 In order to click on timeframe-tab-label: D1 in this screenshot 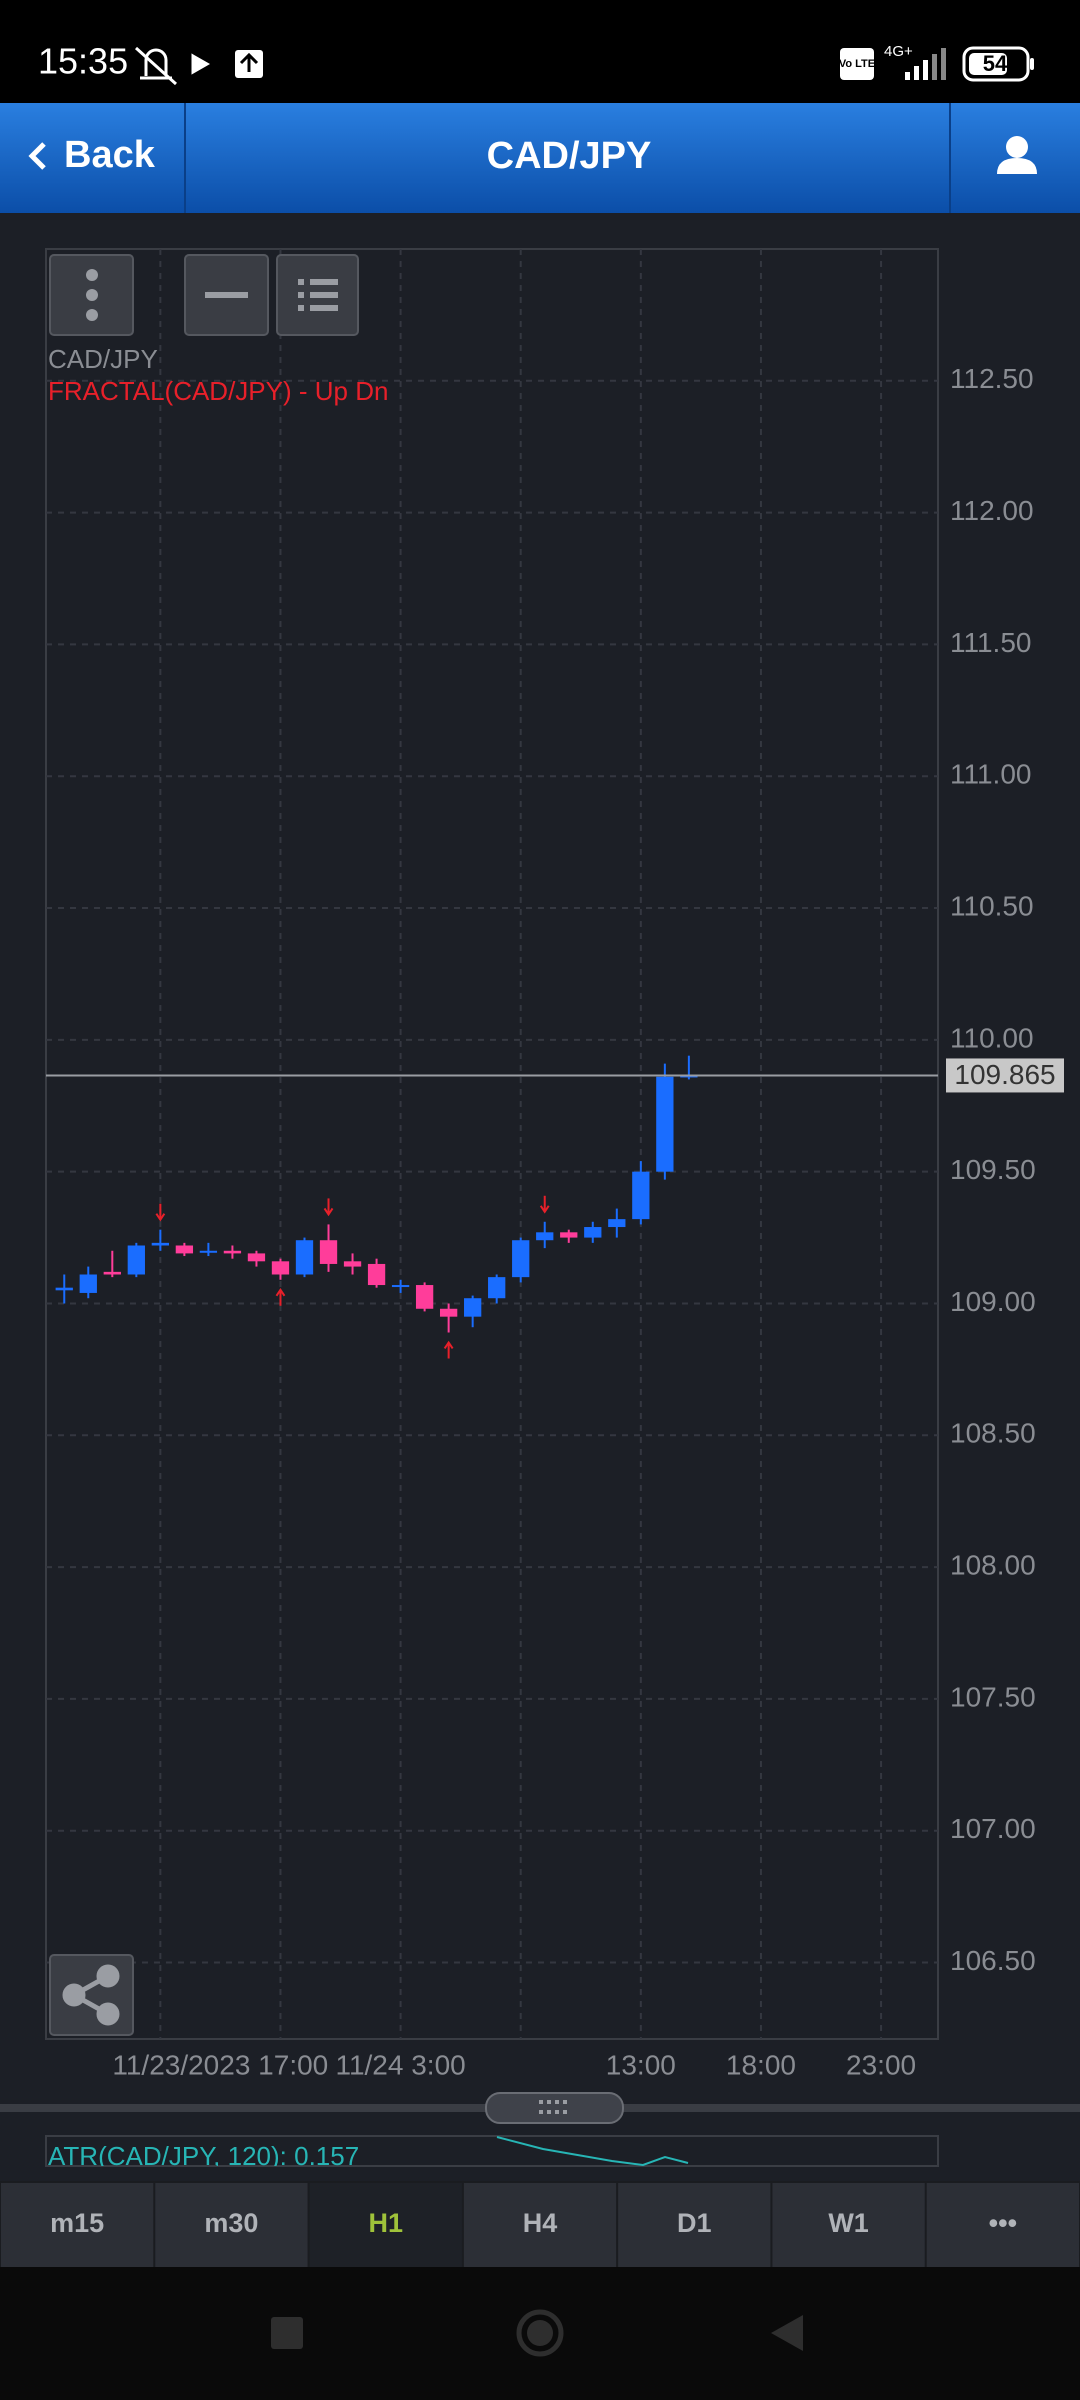, I will do `click(694, 2223)`.